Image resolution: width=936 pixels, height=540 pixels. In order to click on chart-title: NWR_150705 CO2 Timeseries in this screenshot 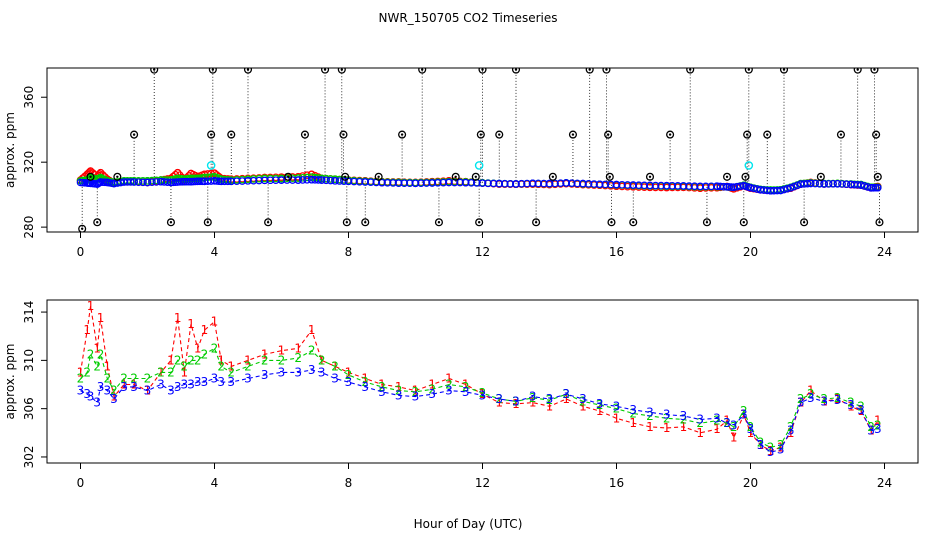, I will do `click(468, 18)`.